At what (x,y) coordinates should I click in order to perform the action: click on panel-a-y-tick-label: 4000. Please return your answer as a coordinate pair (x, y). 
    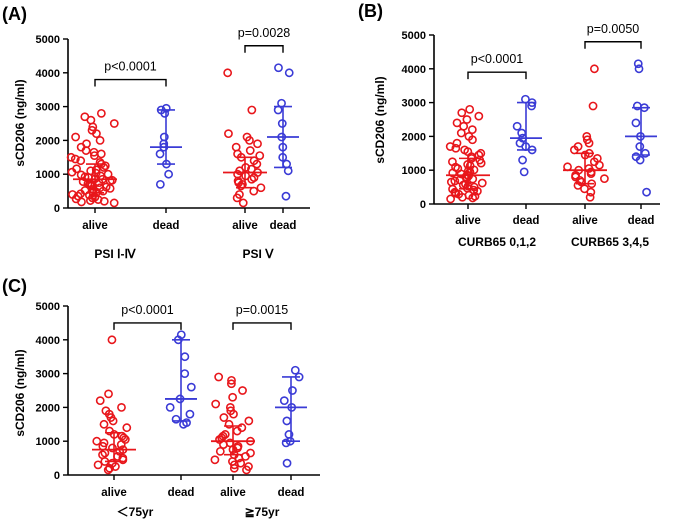
    Looking at the image, I should click on (48, 74).